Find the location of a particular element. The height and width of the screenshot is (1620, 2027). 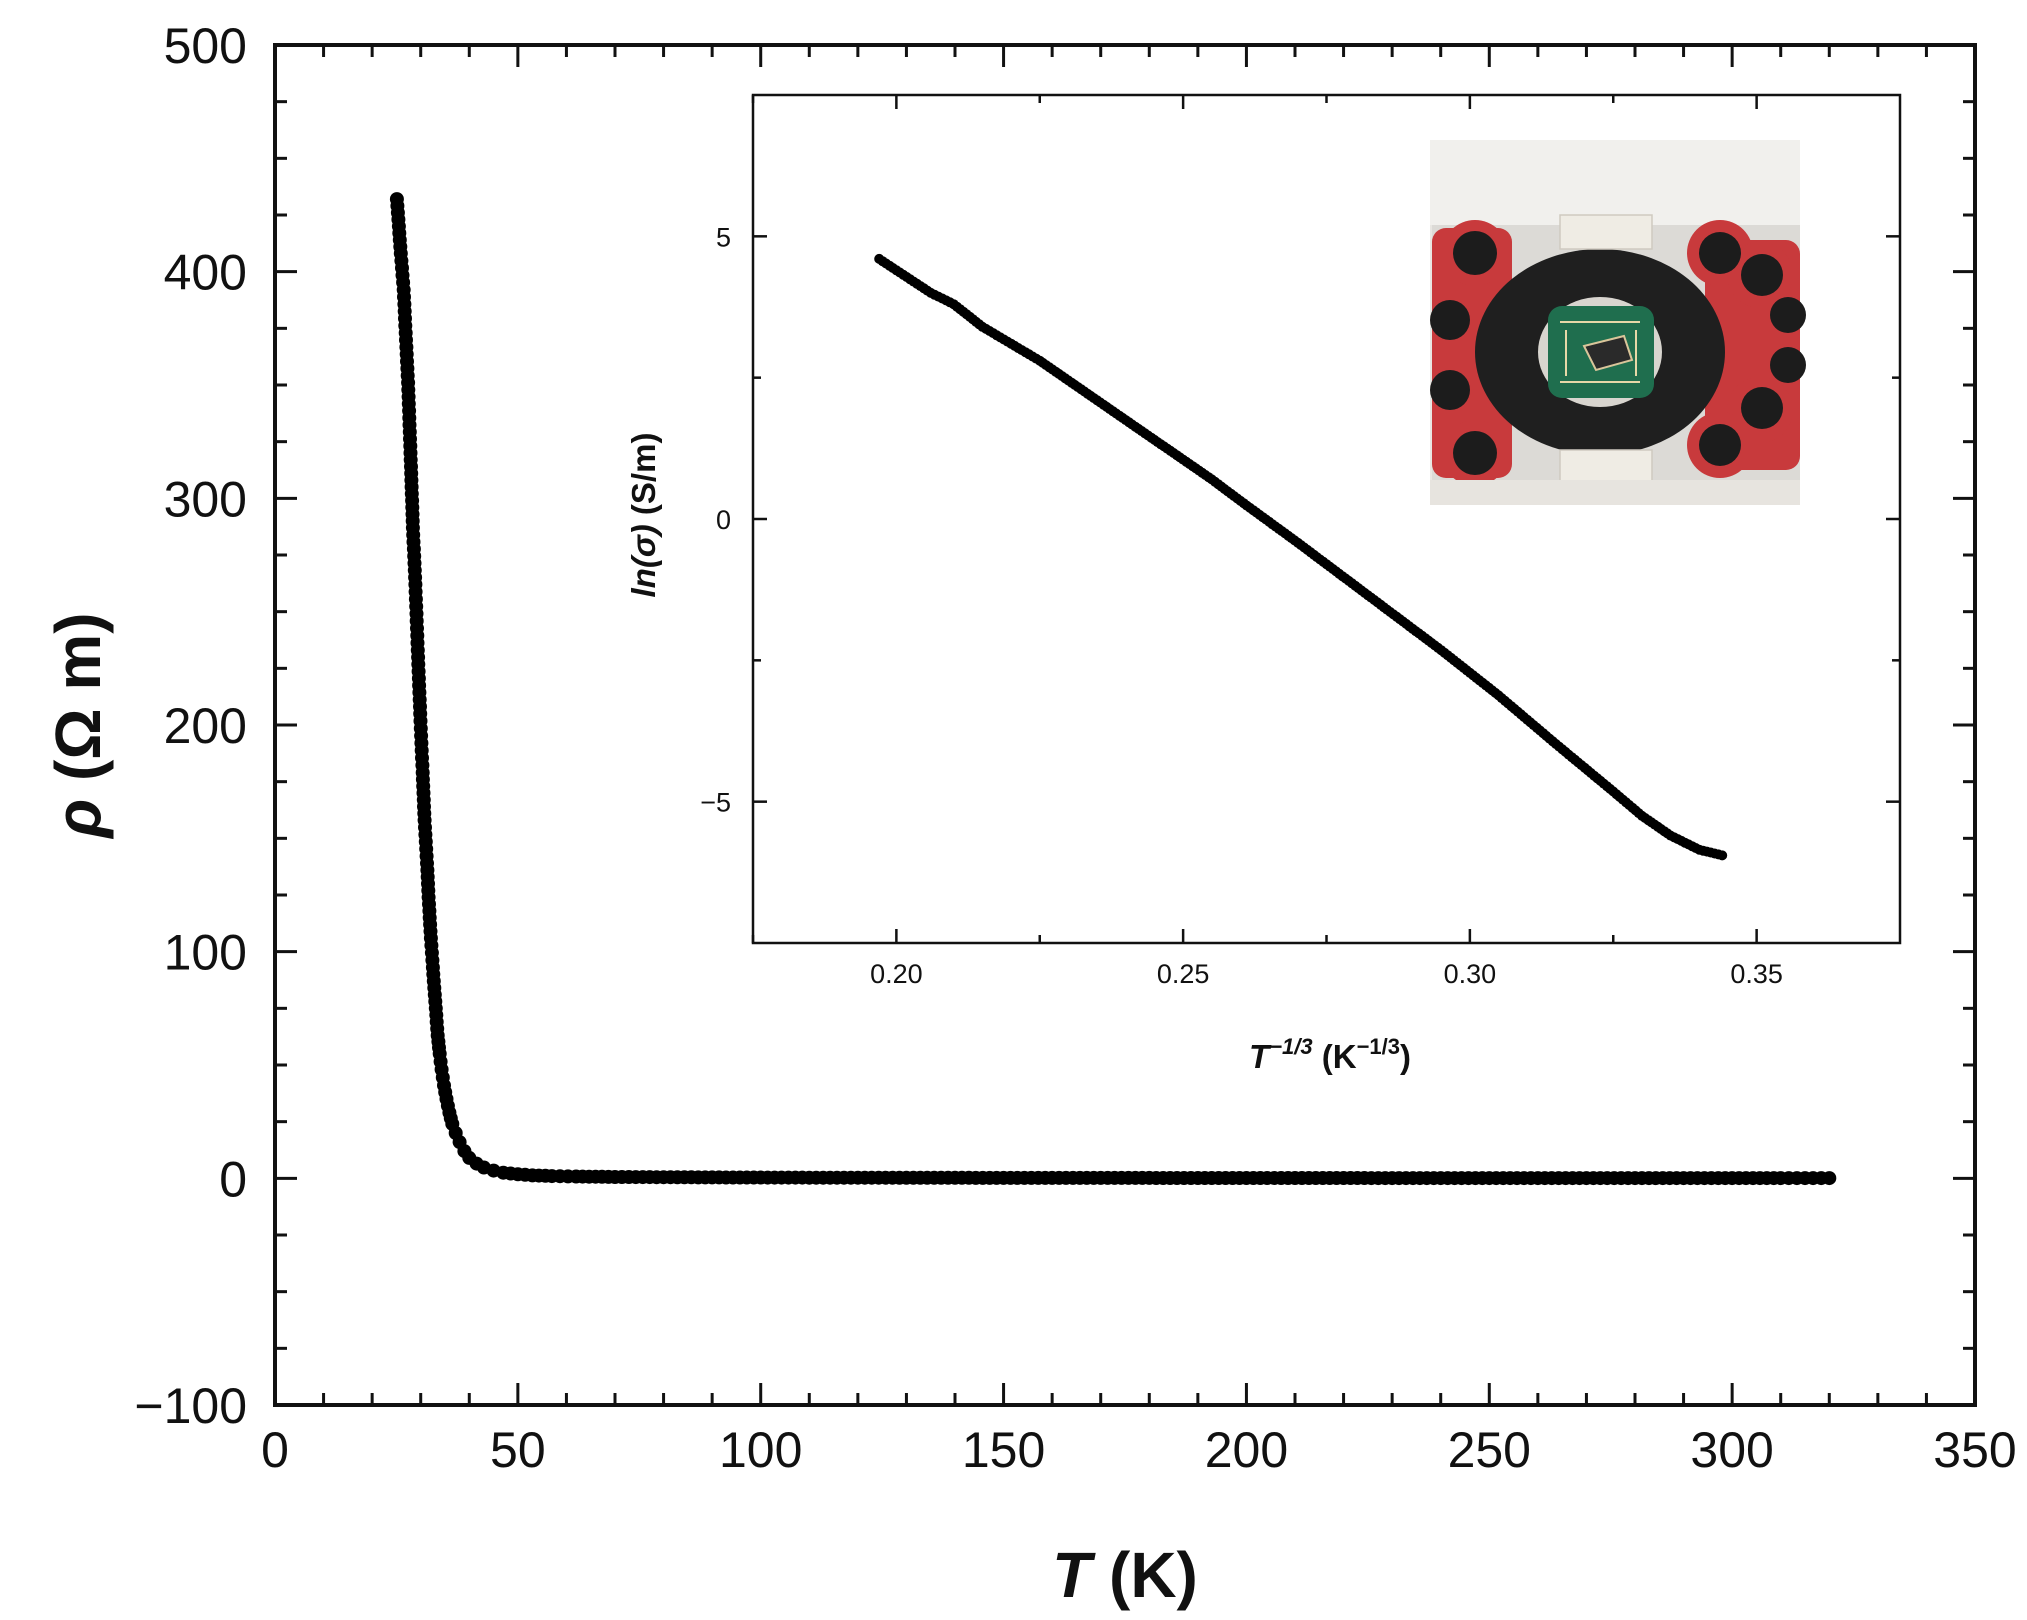

main-x-tick-label: 350 is located at coordinates (1974, 1450).